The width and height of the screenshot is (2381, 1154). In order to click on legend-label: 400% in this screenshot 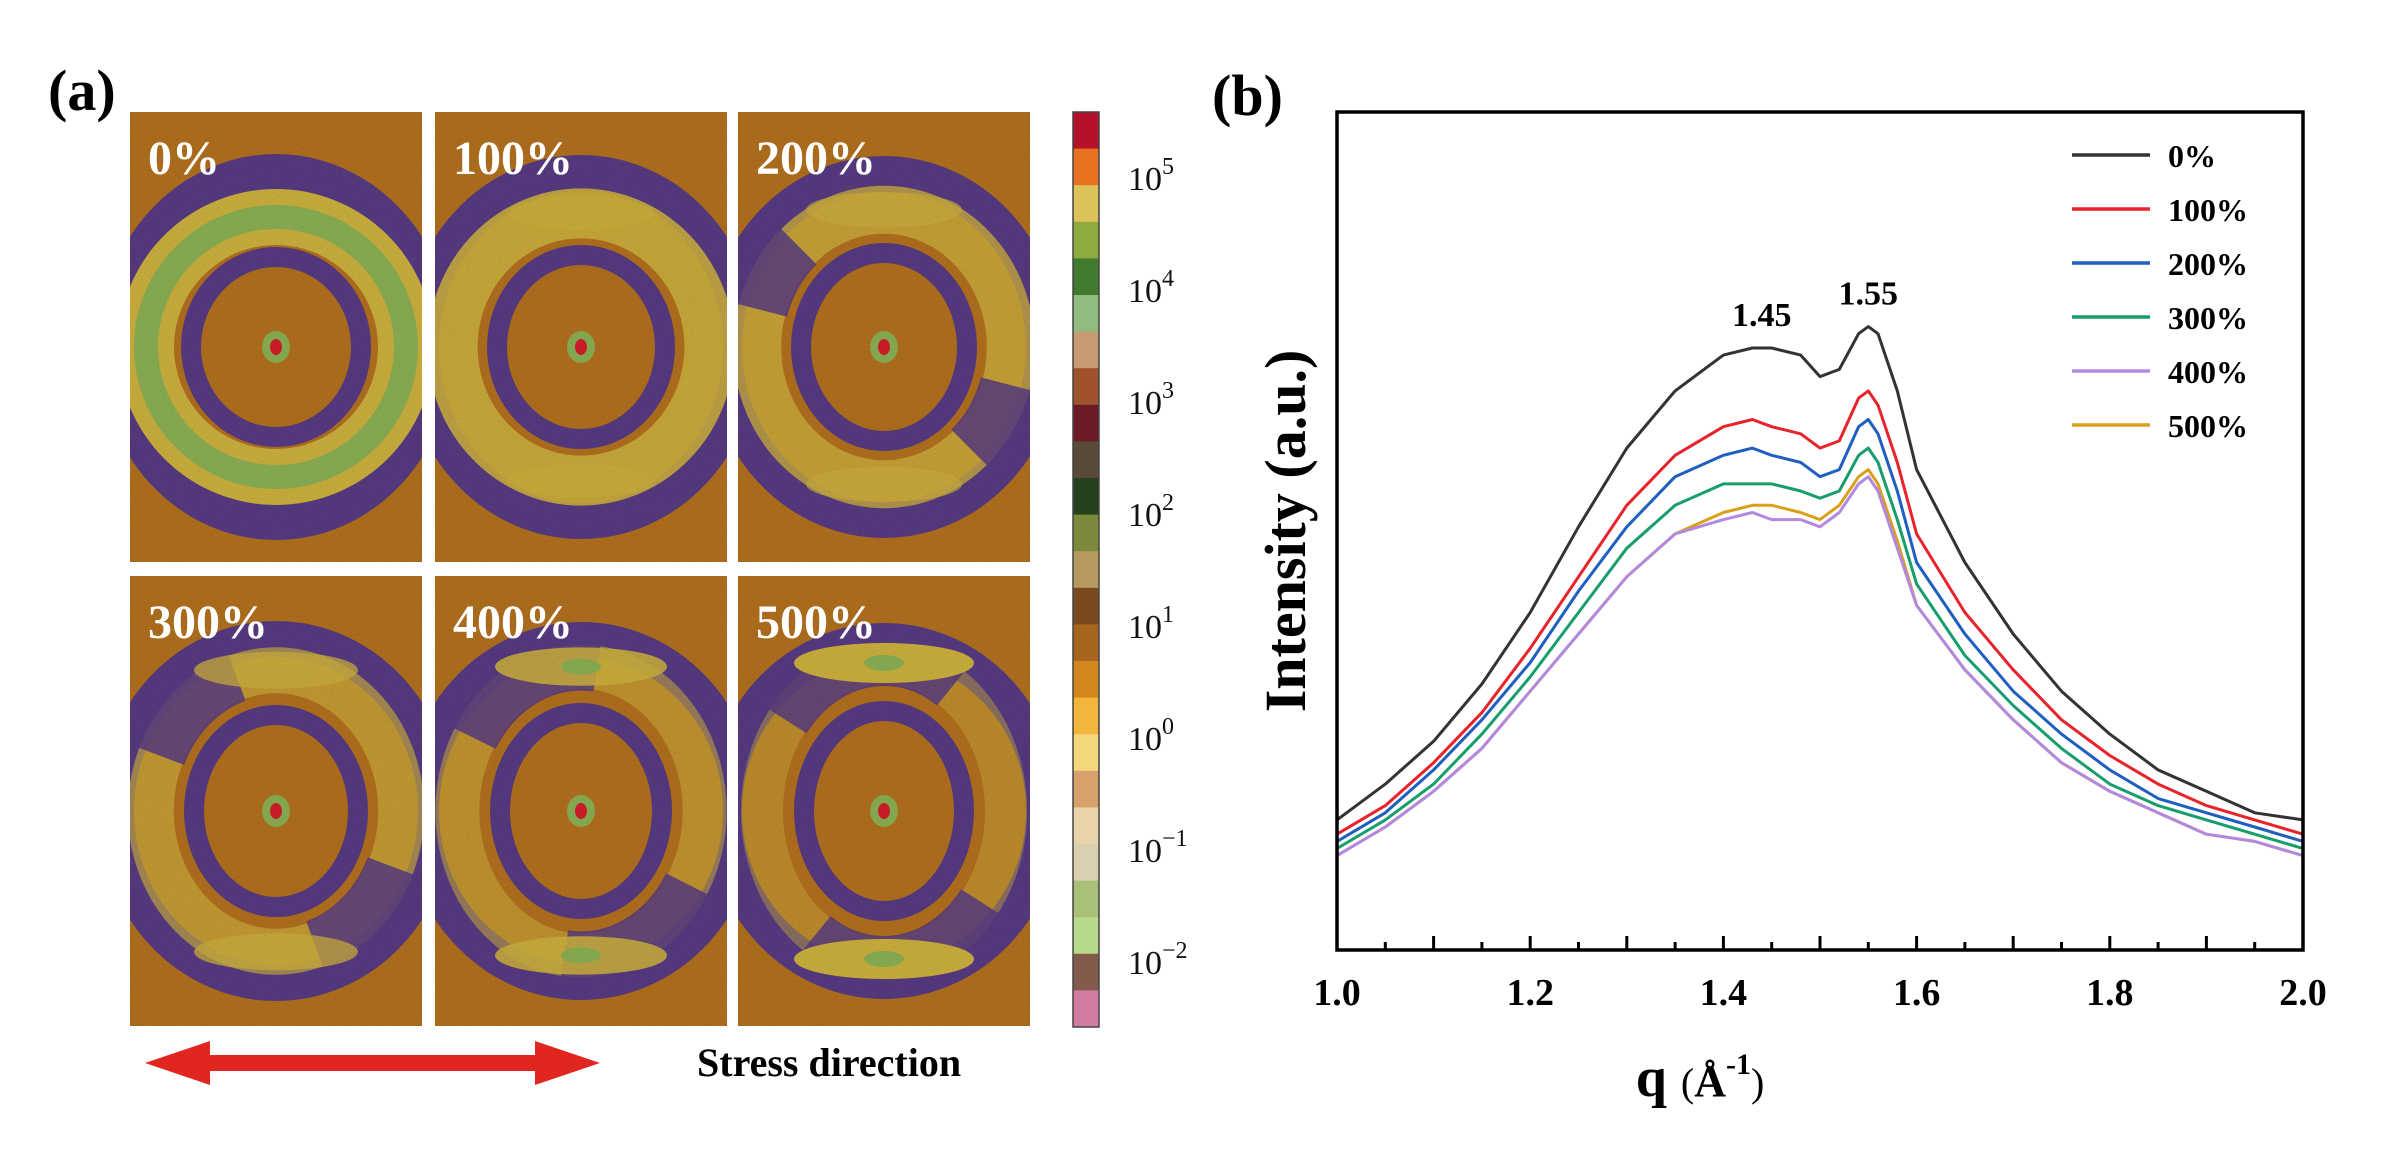, I will do `click(2208, 372)`.